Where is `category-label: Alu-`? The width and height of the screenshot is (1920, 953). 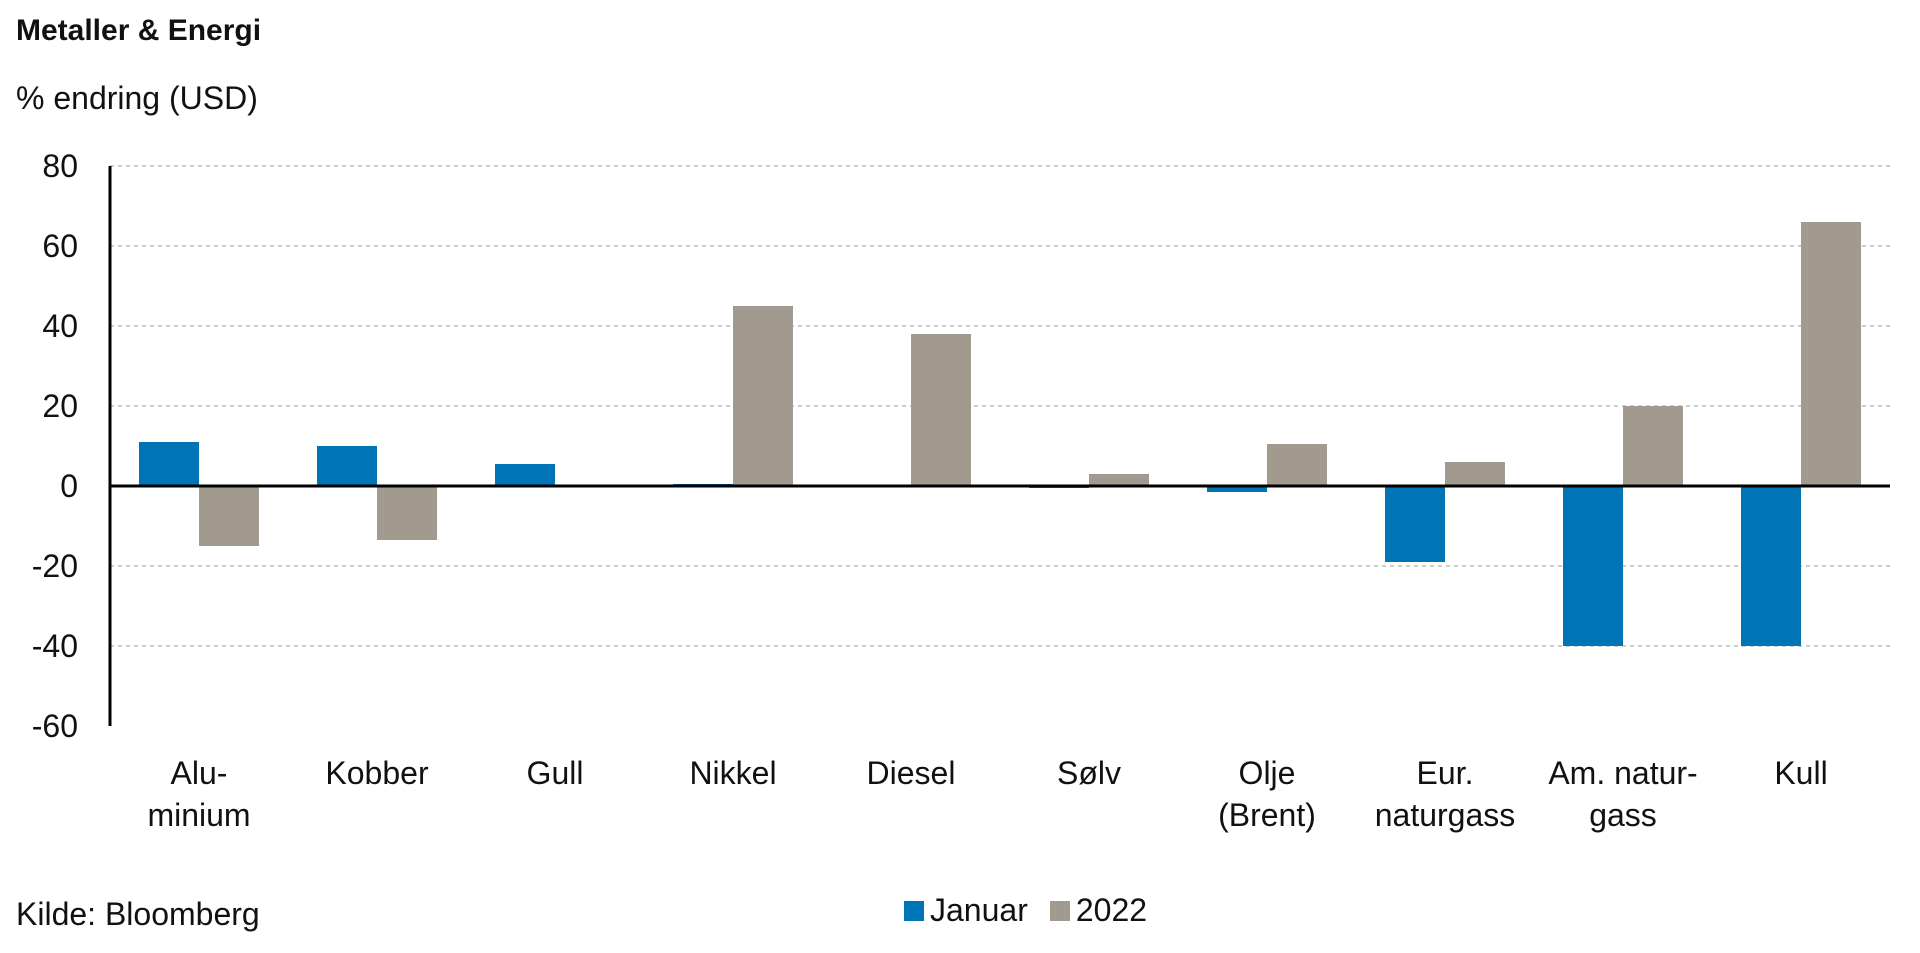 category-label: Alu- is located at coordinates (199, 773).